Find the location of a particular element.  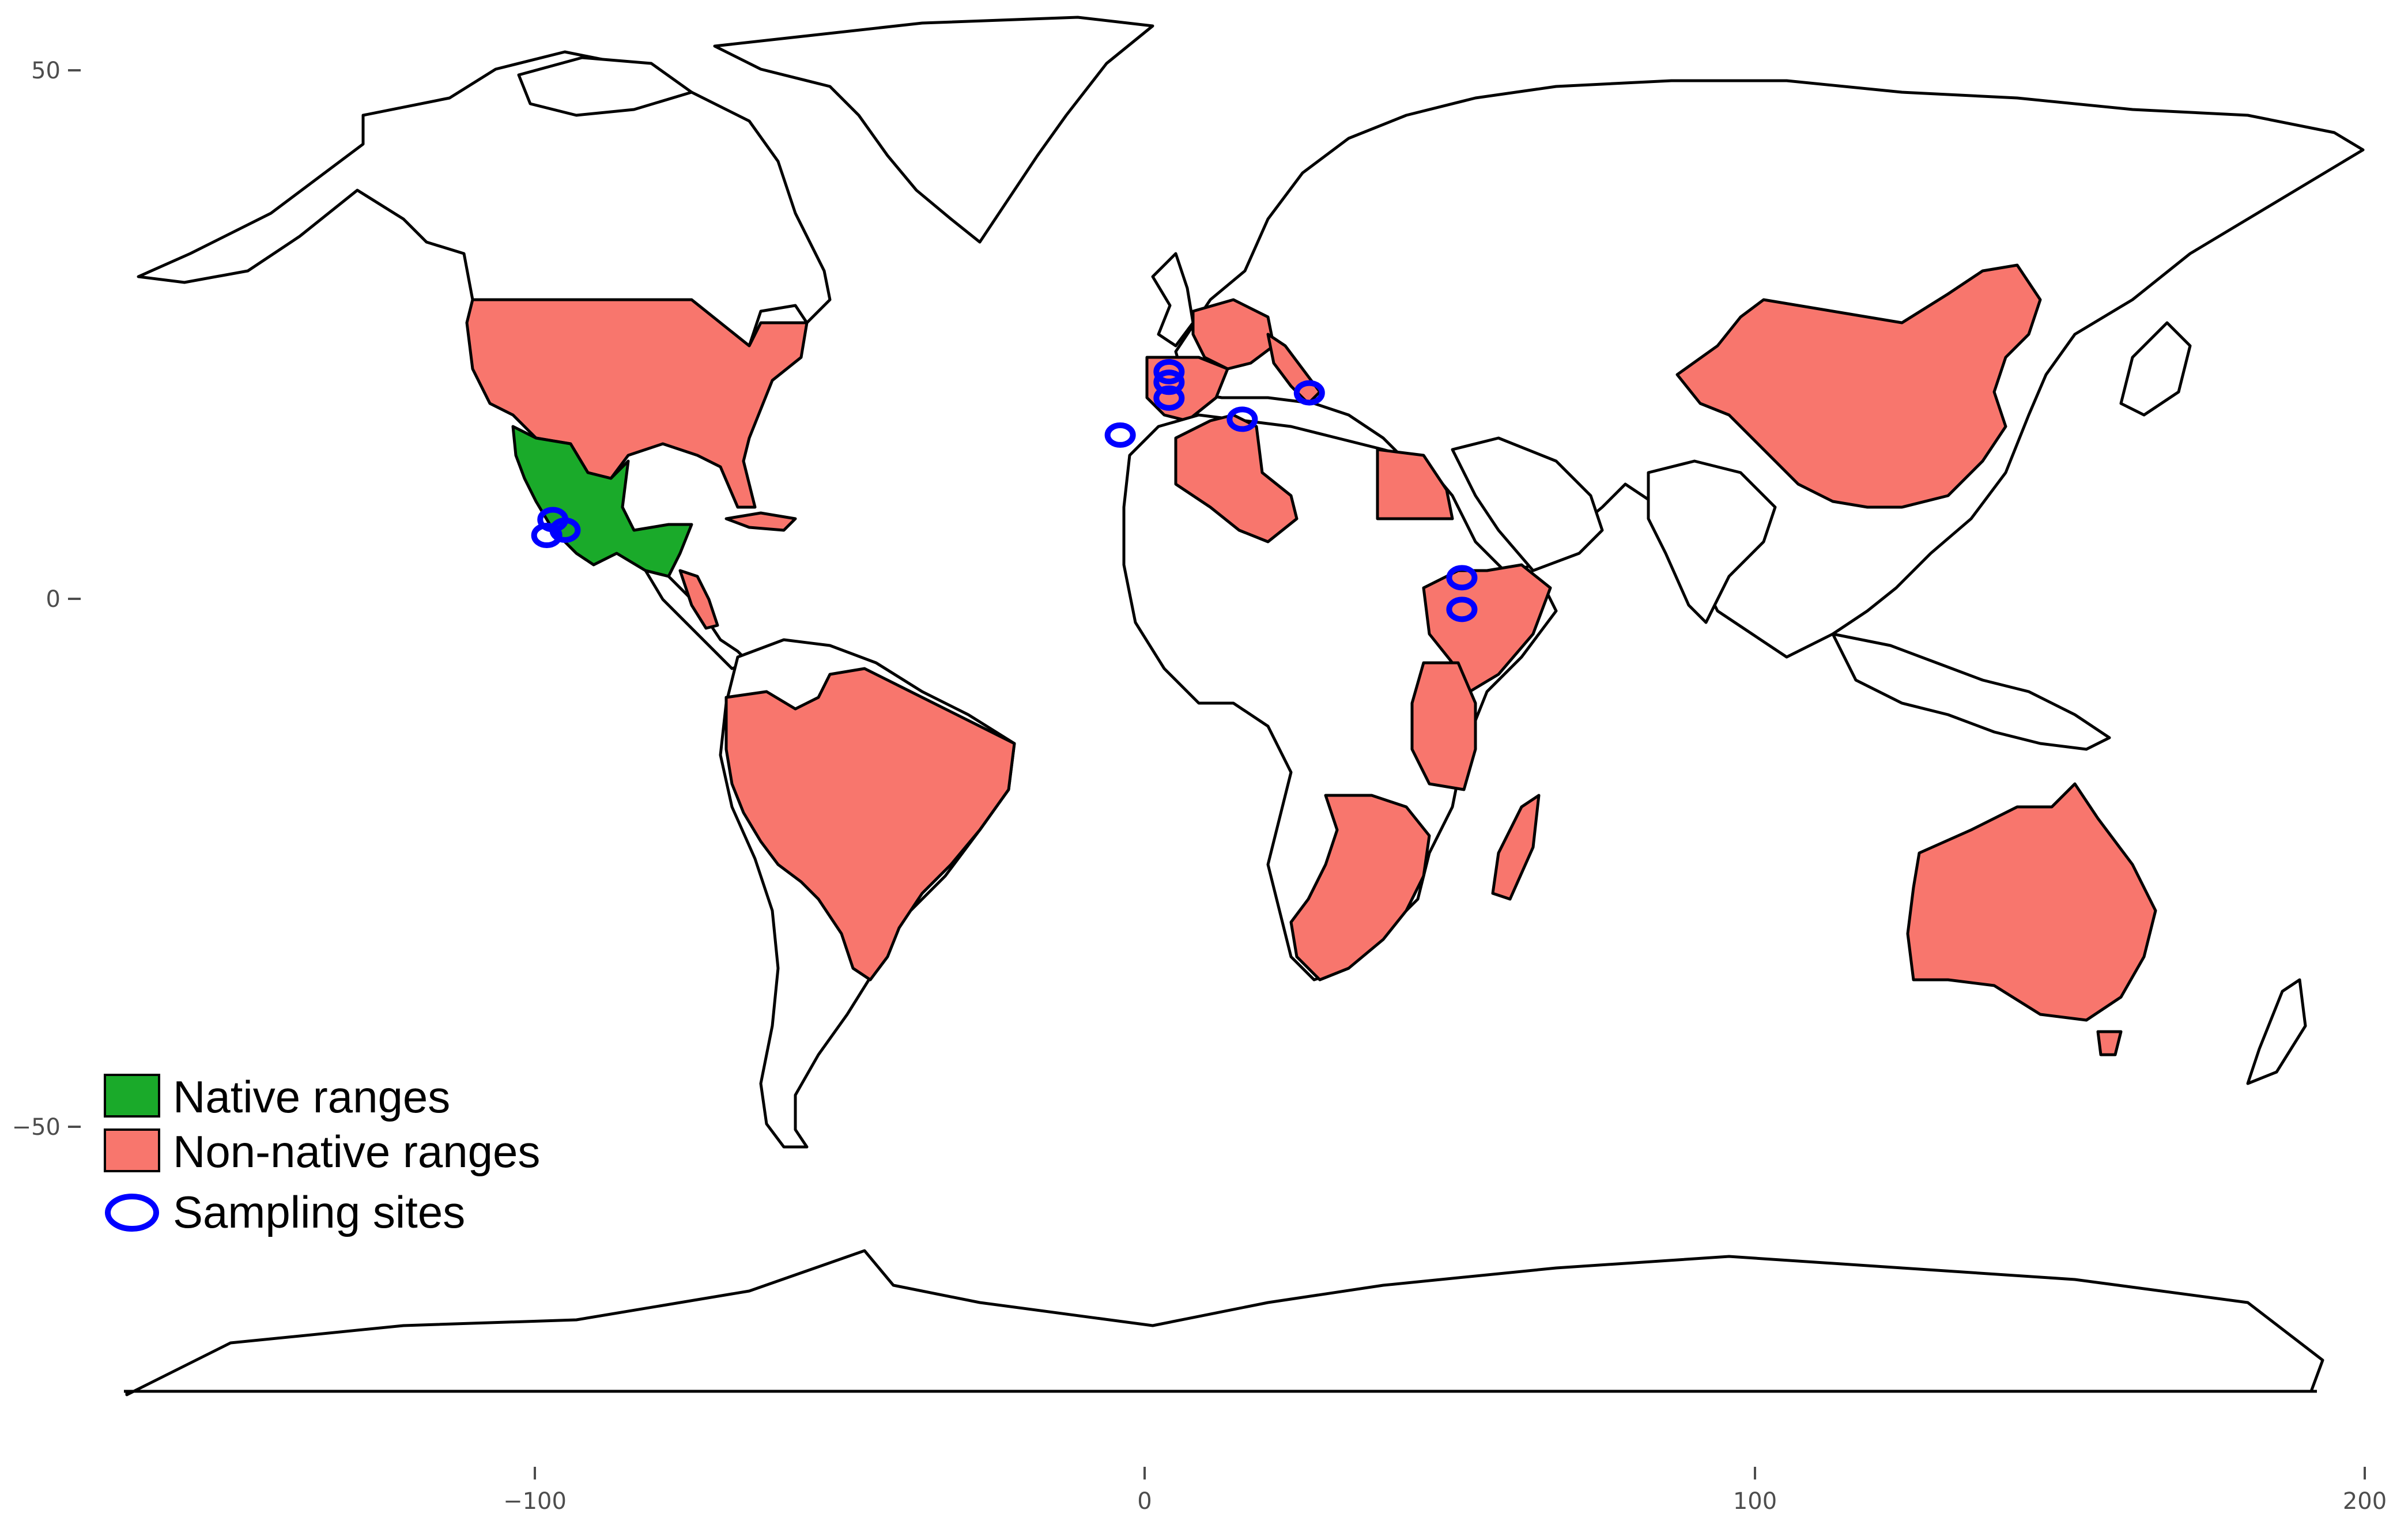

north-america-north is located at coordinates (484, 199).